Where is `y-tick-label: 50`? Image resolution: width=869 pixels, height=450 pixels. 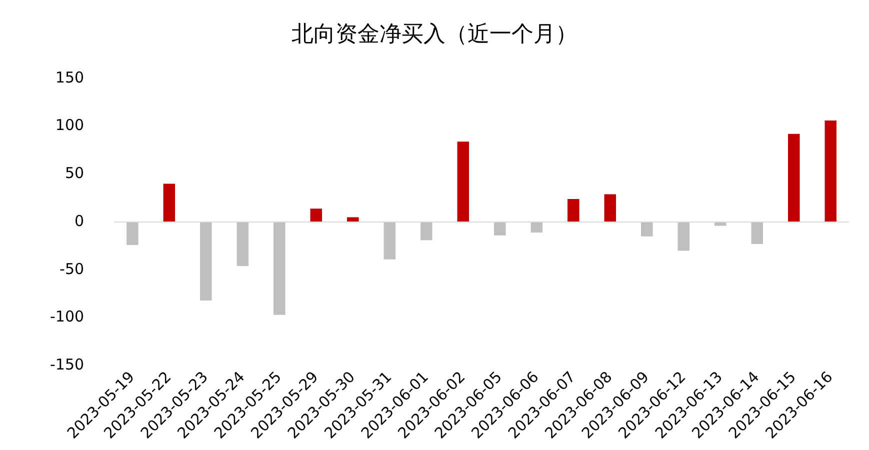 y-tick-label: 50 is located at coordinates (74, 173).